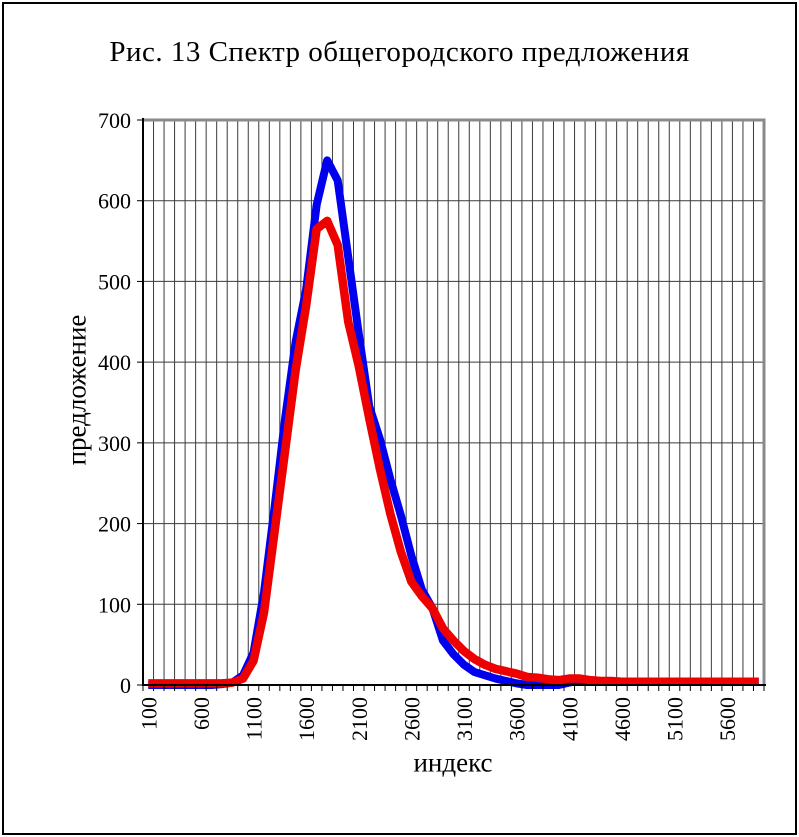 The image size is (799, 837). I want to click on y-tick-label: 0, so click(125, 685).